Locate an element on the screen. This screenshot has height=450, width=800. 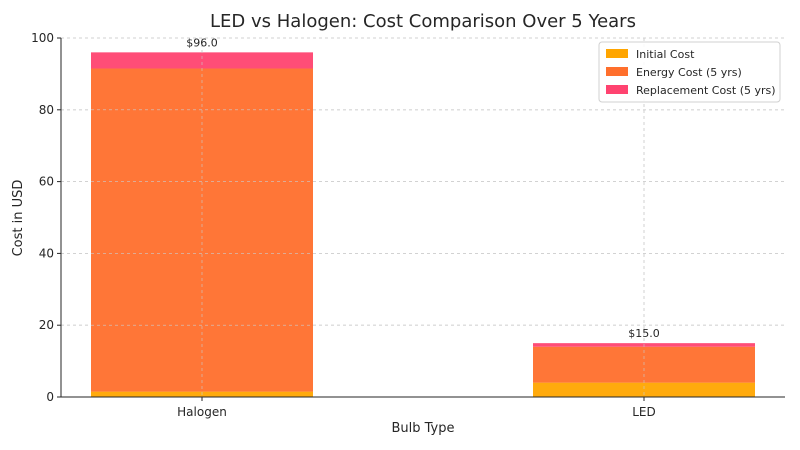
legend-label: Replacement Cost (5 yrs) is located at coordinates (706, 90).